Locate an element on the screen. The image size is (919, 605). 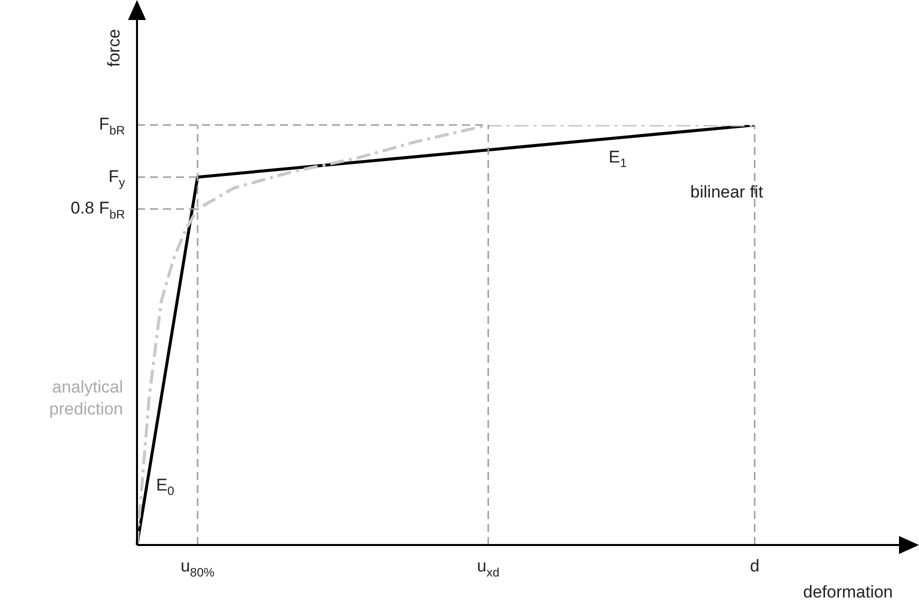
text: bilinear fit is located at coordinates (727, 192).